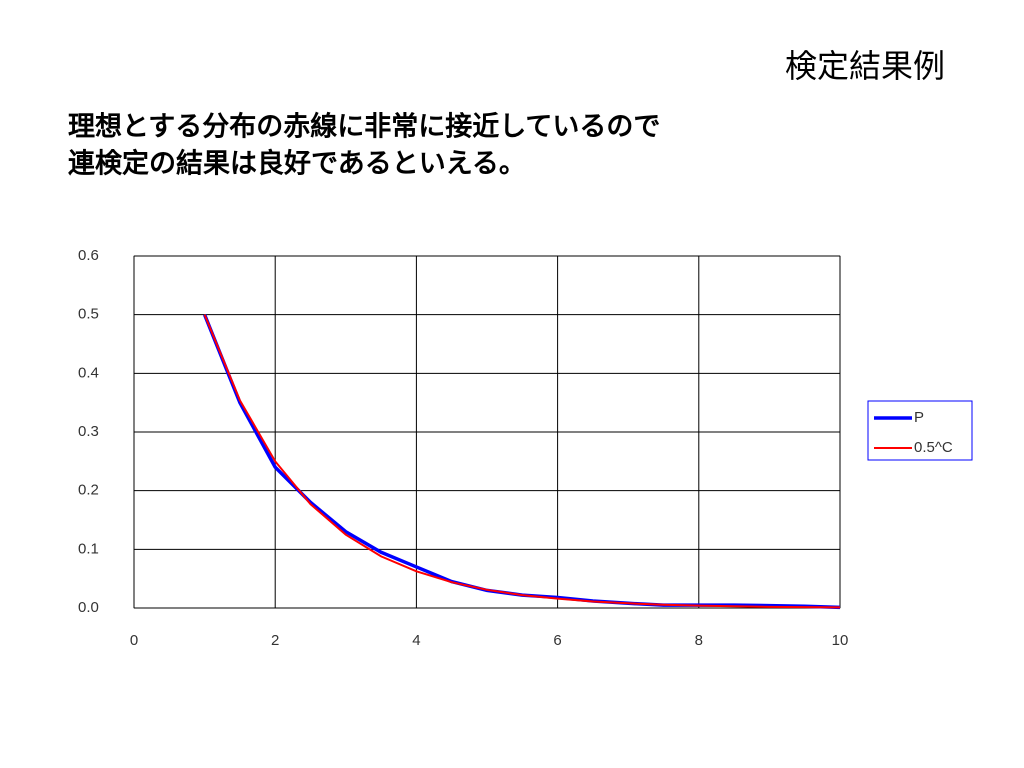 The height and width of the screenshot is (768, 1024). I want to click on y-tick-label: 0.4, so click(88, 372).